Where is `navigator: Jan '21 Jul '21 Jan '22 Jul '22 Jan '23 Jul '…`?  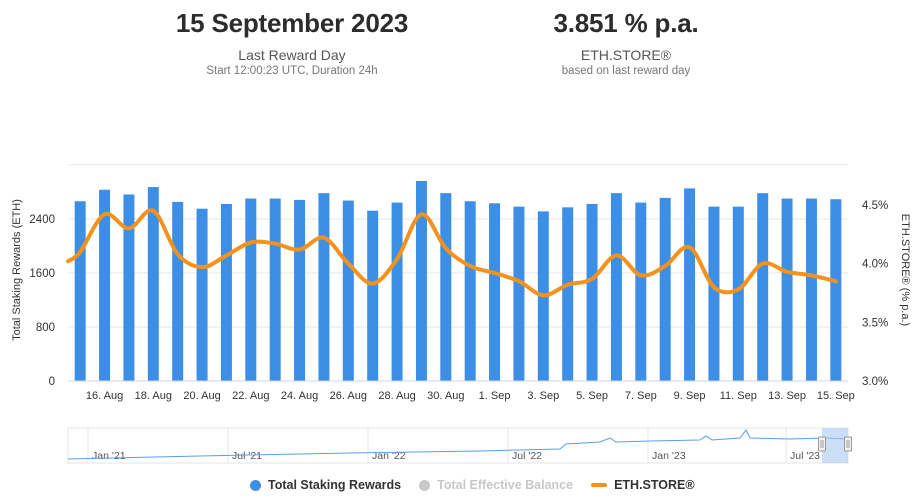
navigator: Jan '21 Jul '21 Jan '22 Jul '22 Jan '23 Jul '… is located at coordinates (459, 445).